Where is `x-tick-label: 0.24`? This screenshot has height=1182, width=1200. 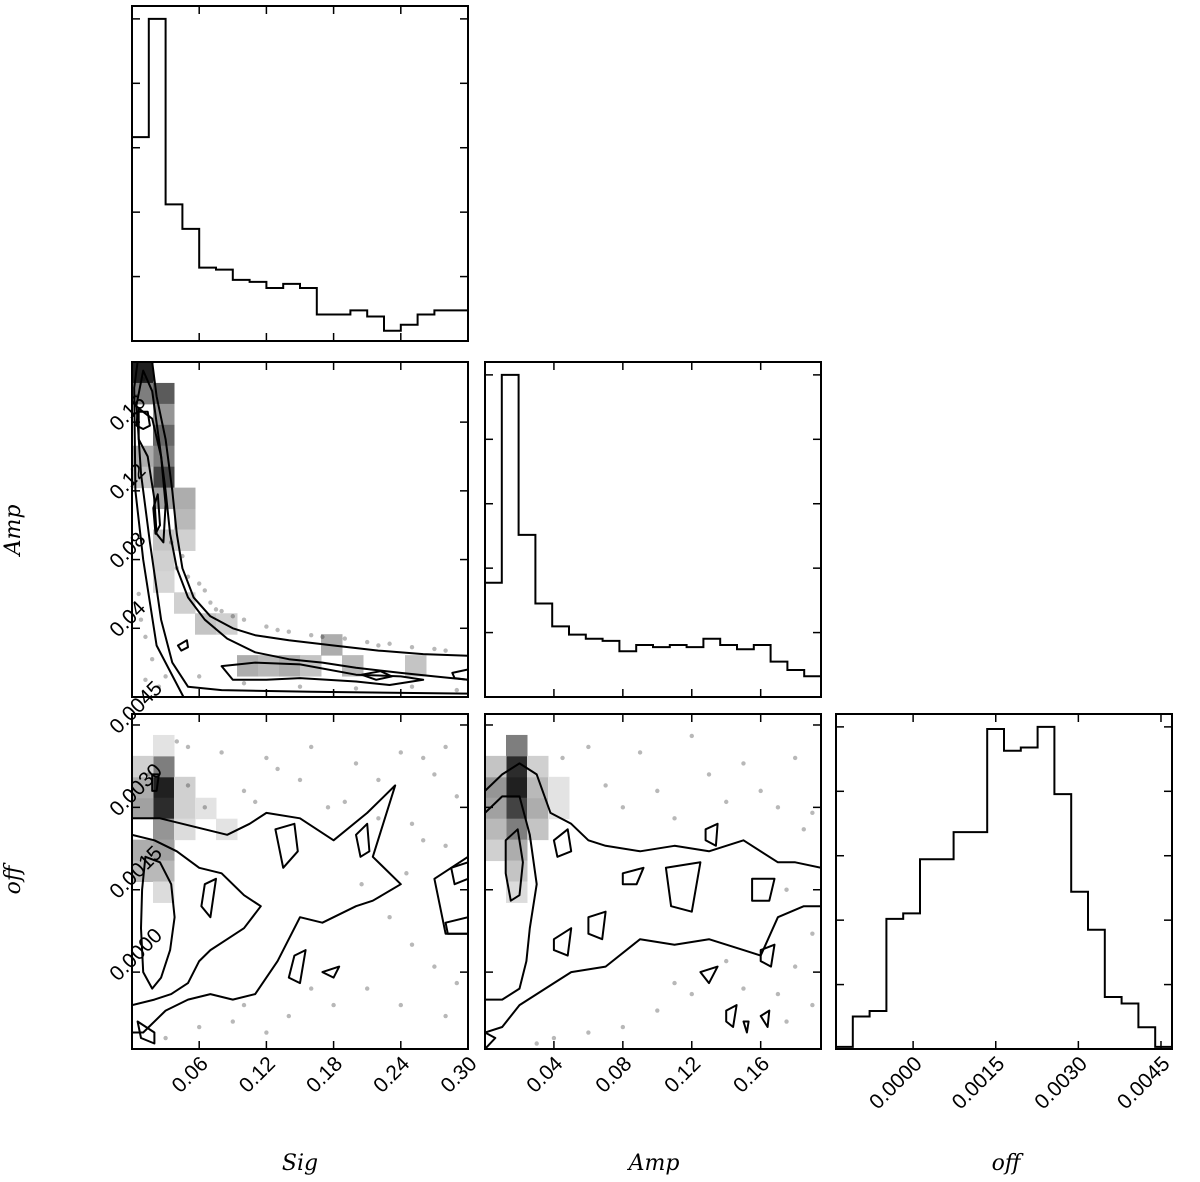 x-tick-label: 0.24 is located at coordinates (391, 1074).